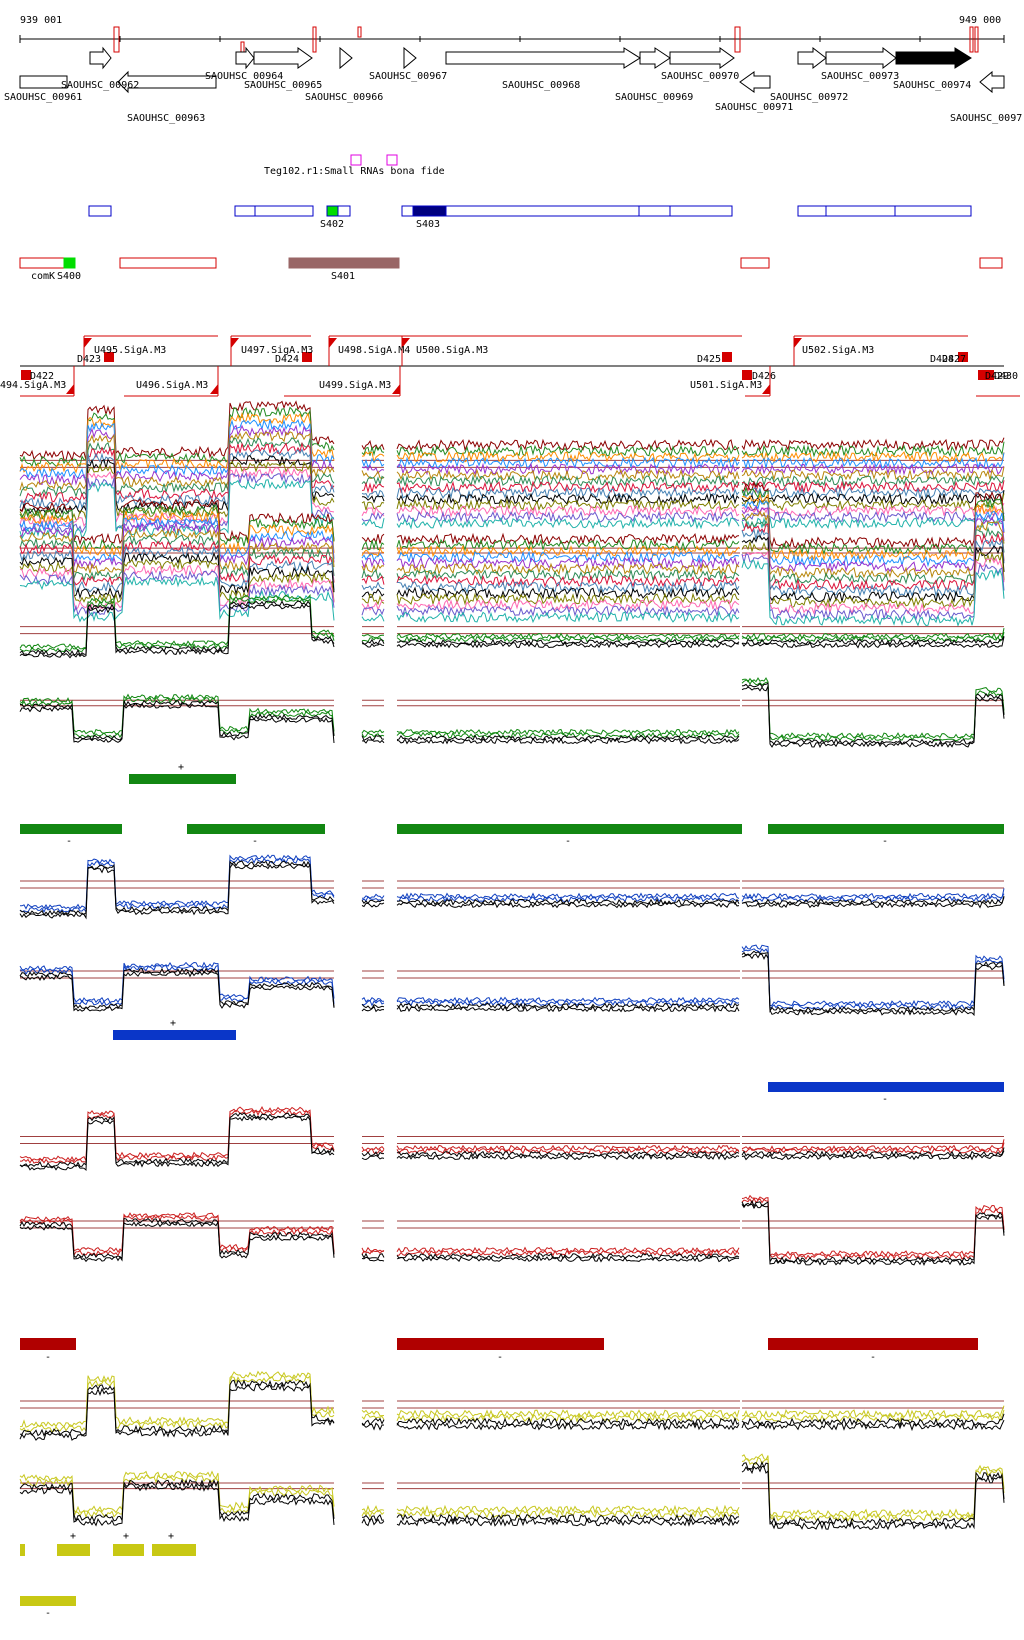 The height and width of the screenshot is (1640, 1024). What do you see at coordinates (332, 211) in the screenshot?
I see `segment-s402` at bounding box center [332, 211].